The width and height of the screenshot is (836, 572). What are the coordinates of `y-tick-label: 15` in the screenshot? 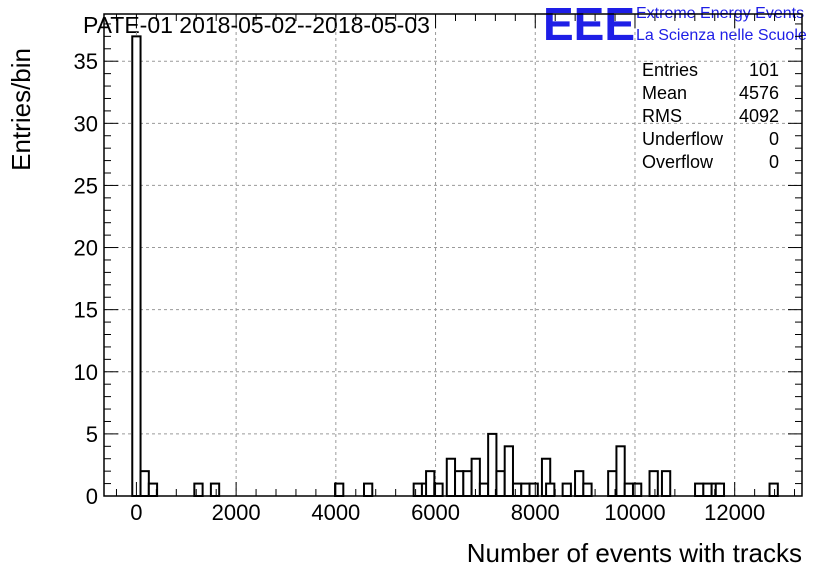 It's located at (86, 310).